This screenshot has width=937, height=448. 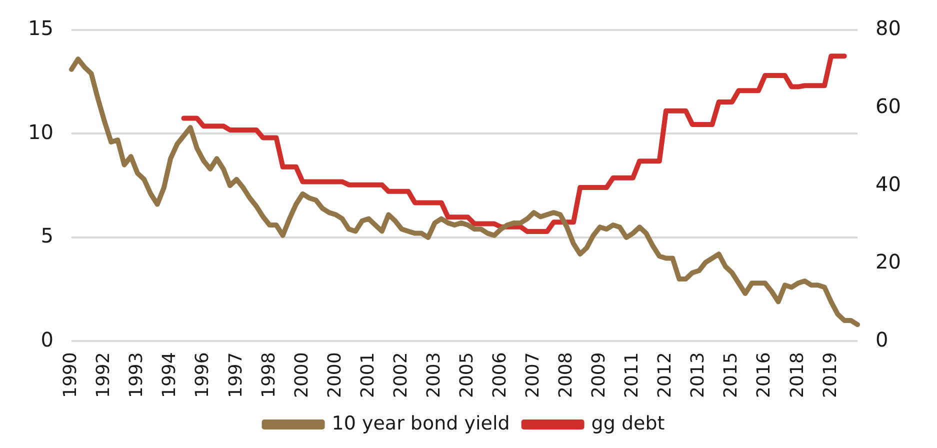 I want to click on x-tick-label: 2015, so click(x=731, y=375).